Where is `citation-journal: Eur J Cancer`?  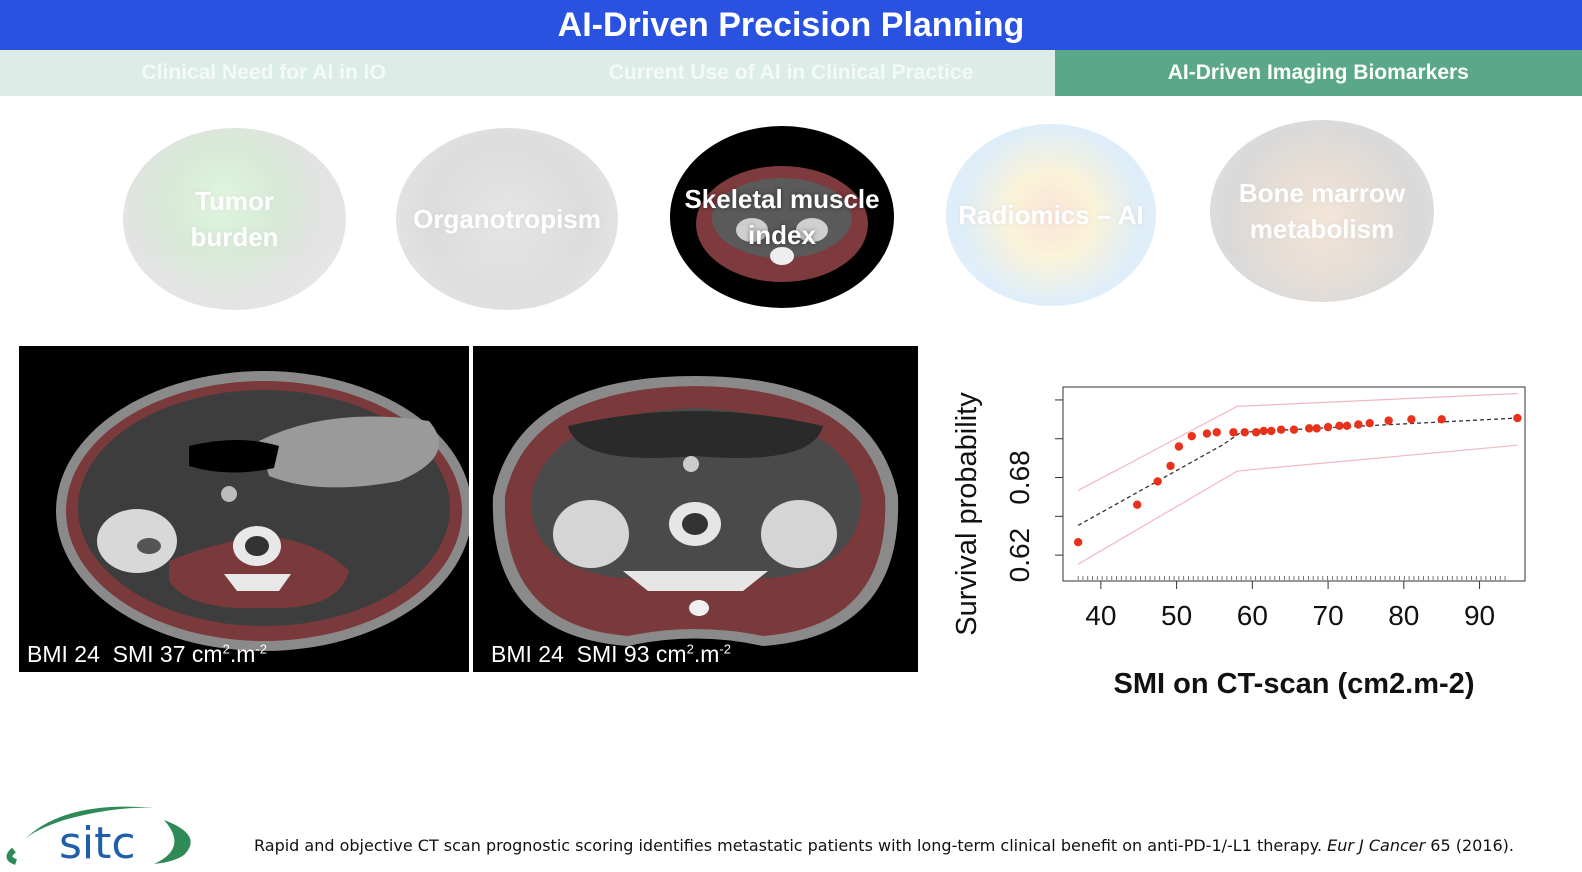
citation-journal: Eur J Cancer is located at coordinates (1376, 845).